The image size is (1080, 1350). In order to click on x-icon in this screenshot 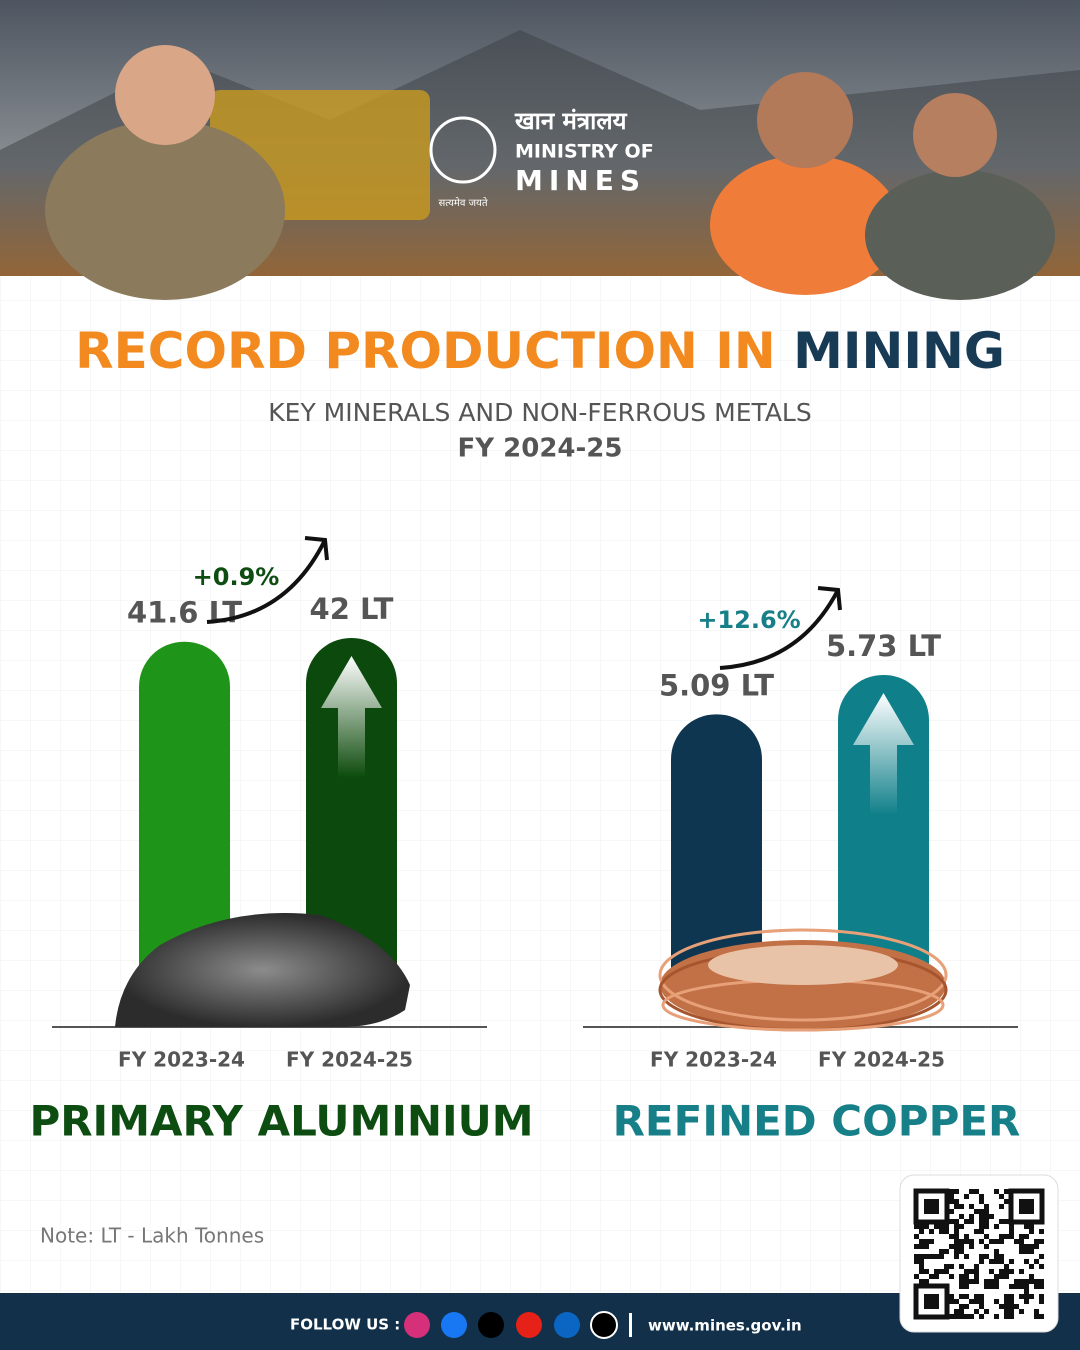, I will do `click(491, 1325)`.